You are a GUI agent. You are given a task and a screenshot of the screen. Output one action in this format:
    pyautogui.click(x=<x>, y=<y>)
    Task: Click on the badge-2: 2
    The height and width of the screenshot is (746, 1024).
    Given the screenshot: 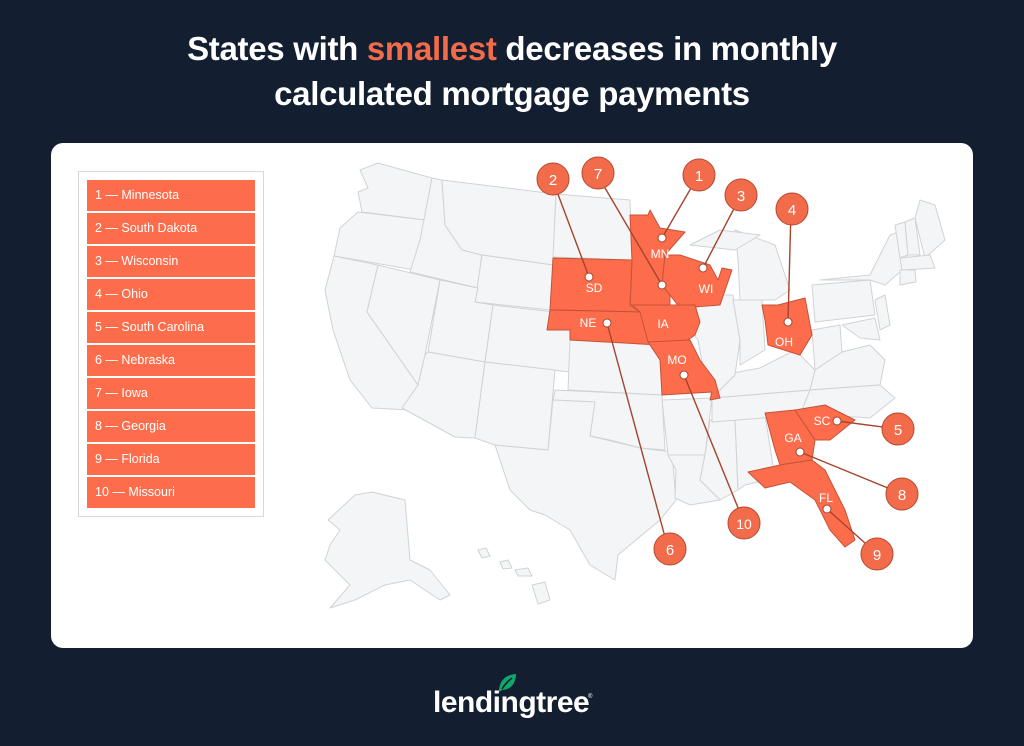 What is the action you would take?
    pyautogui.click(x=553, y=179)
    